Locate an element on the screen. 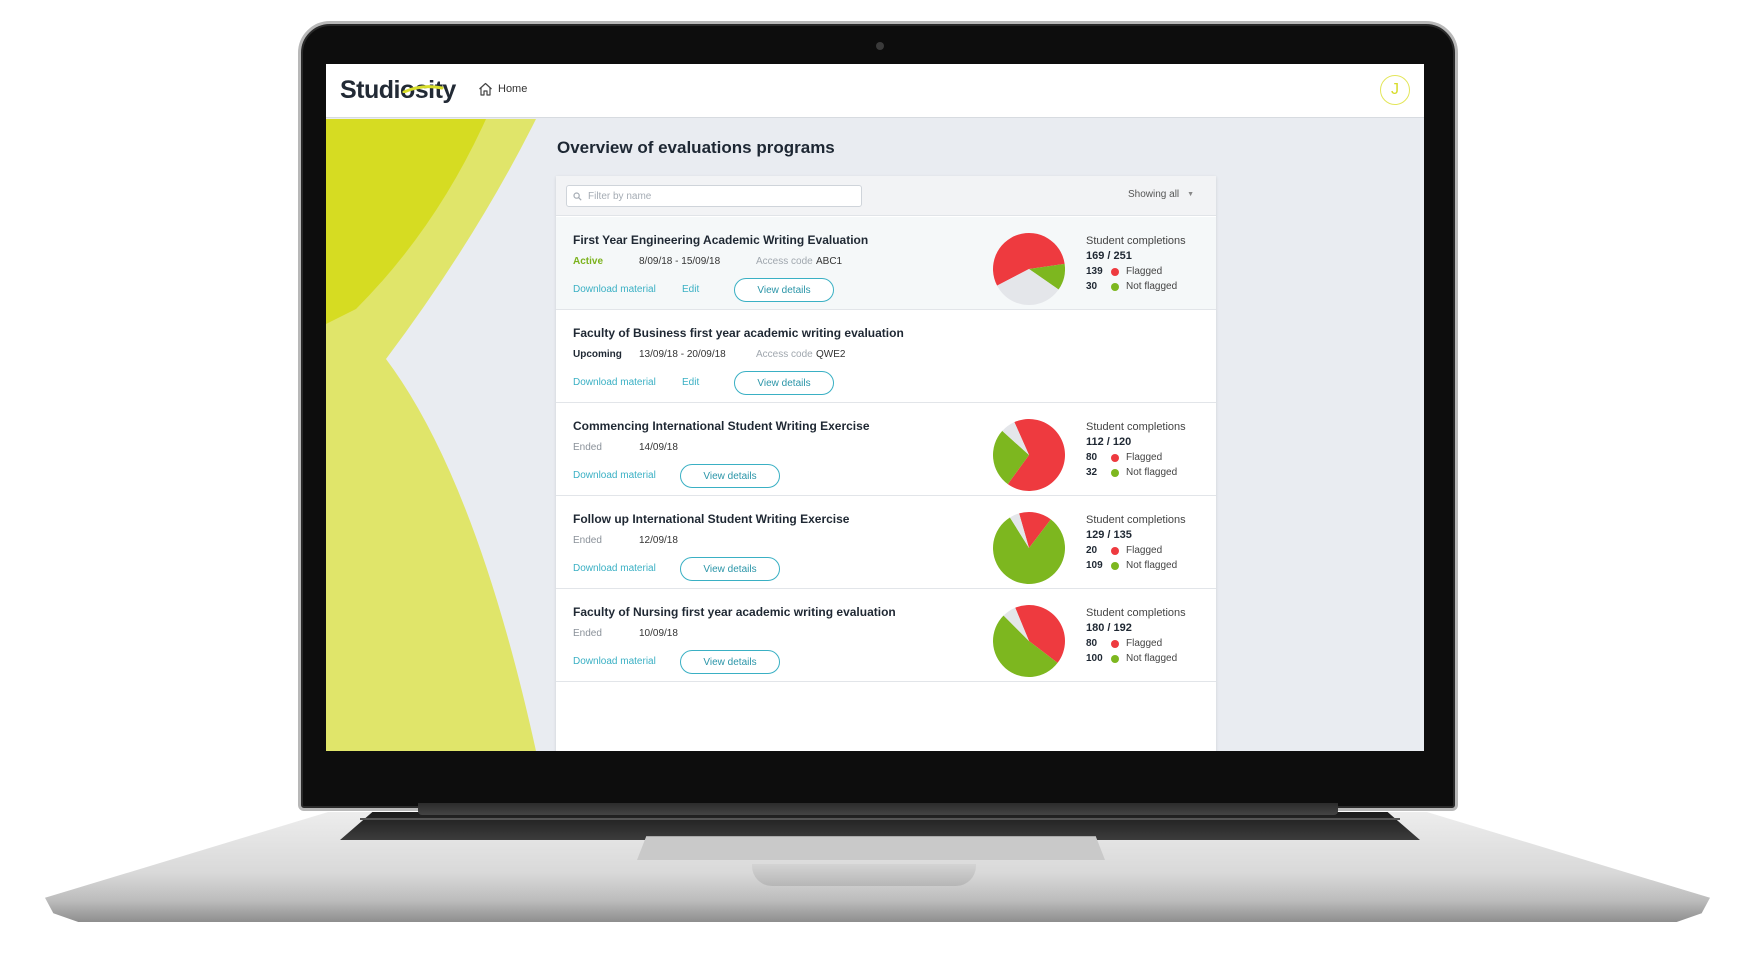 The image size is (1753, 962). not-flagged-count: 109 is located at coordinates (1094, 565).